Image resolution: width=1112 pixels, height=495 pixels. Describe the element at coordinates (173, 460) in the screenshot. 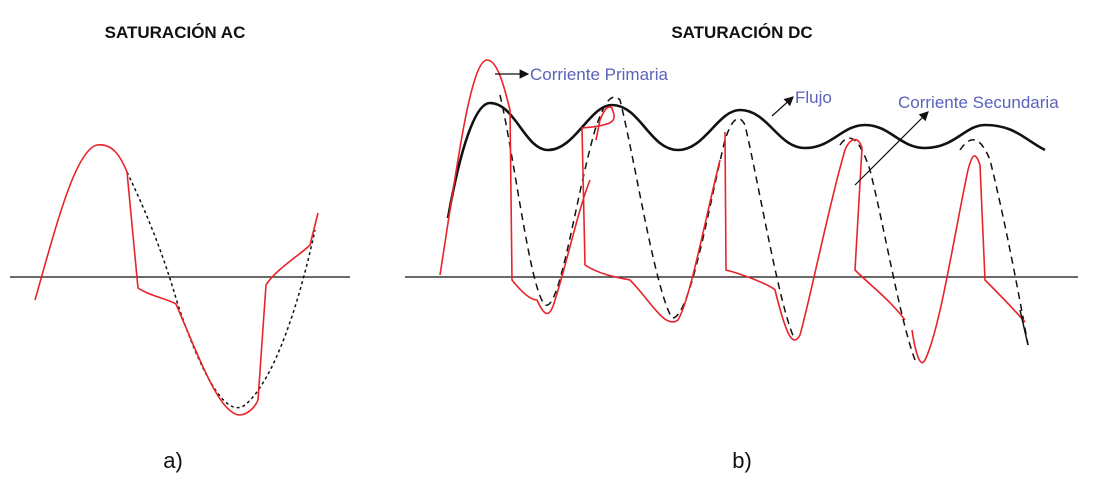

I see `caption: a)` at that location.